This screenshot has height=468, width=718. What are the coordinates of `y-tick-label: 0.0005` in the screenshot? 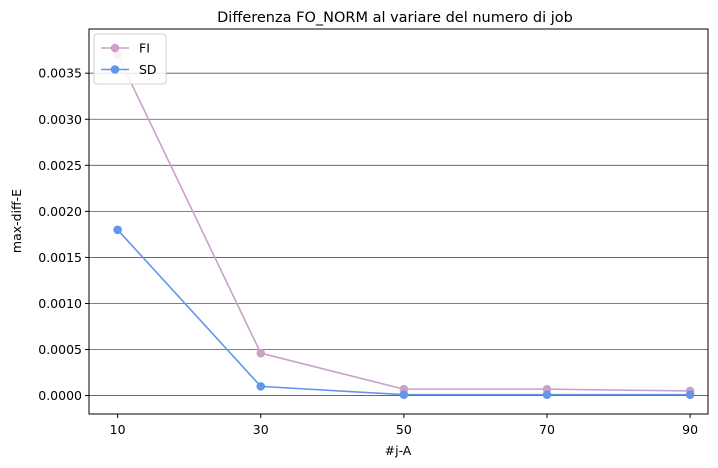 It's located at (60, 349).